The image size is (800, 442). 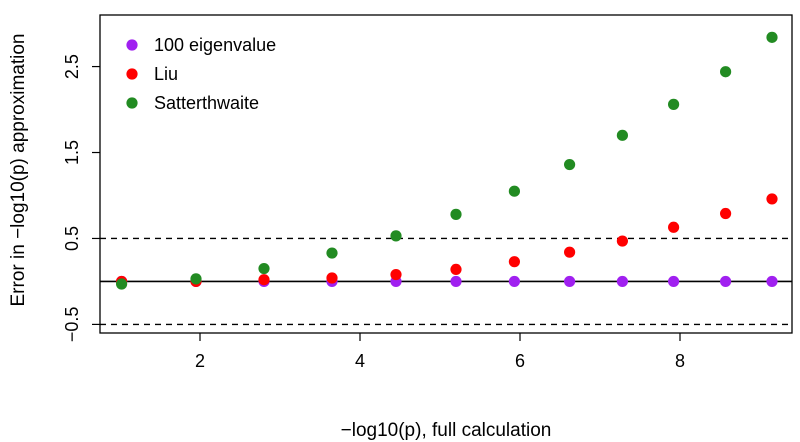 What do you see at coordinates (72, 152) in the screenshot?
I see `y-tick-label: 1.5` at bounding box center [72, 152].